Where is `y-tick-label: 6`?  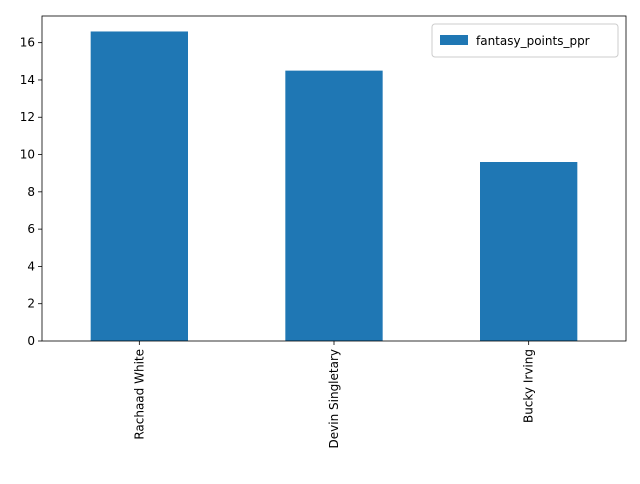
y-tick-label: 6 is located at coordinates (31, 229).